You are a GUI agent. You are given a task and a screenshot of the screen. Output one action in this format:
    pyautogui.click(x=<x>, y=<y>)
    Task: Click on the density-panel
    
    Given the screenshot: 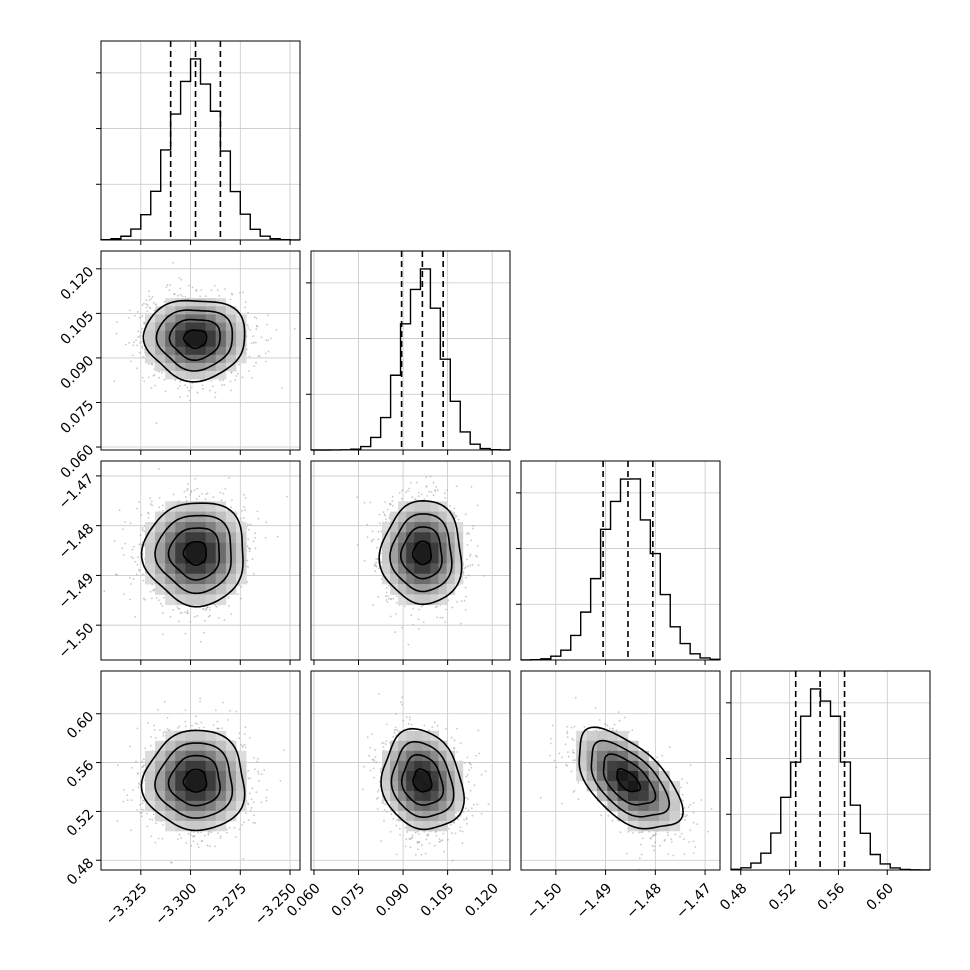 What is the action you would take?
    pyautogui.click(x=198, y=352)
    